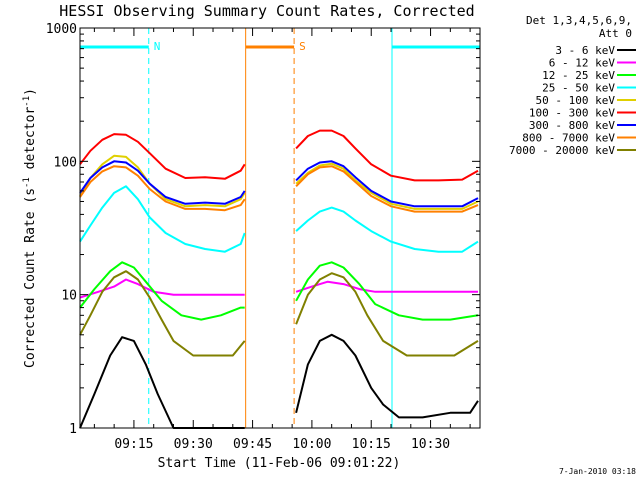  Describe the element at coordinates (69, 296) in the screenshot. I see `y-tick-label-10: 10` at that location.